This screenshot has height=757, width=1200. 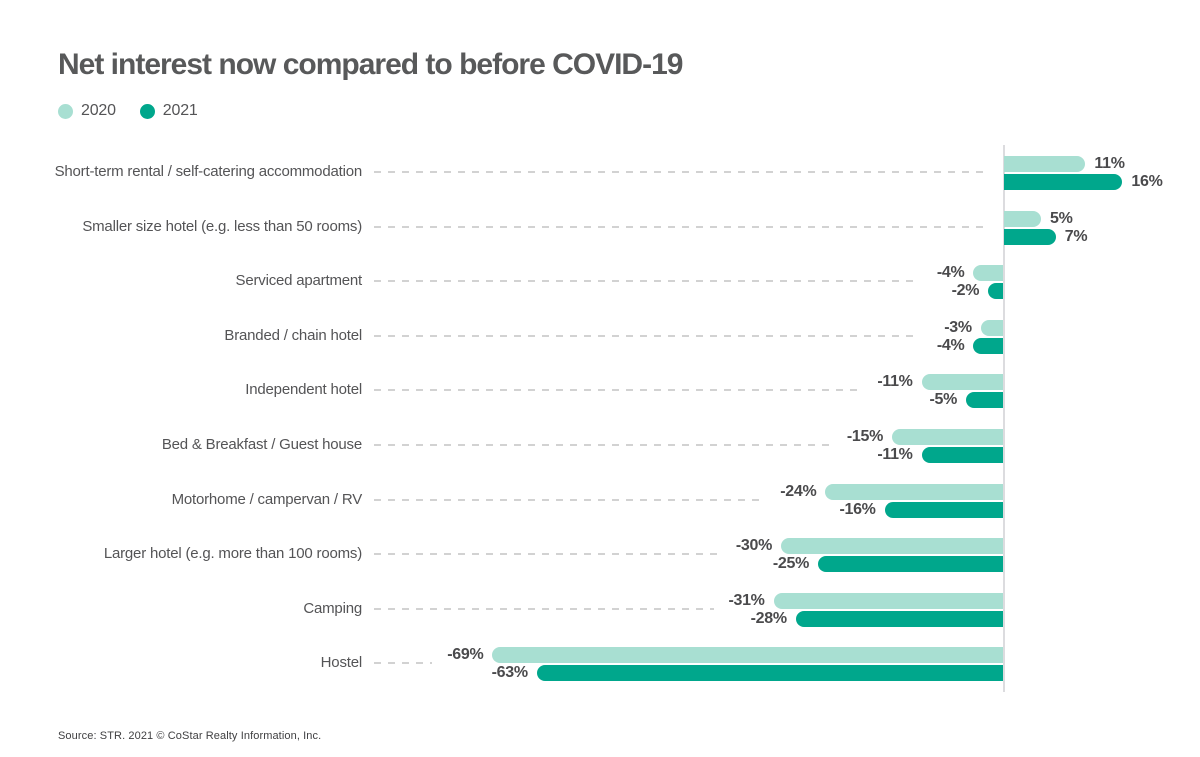 What do you see at coordinates (768, 618) in the screenshot?
I see `bar-value-label: -28%` at bounding box center [768, 618].